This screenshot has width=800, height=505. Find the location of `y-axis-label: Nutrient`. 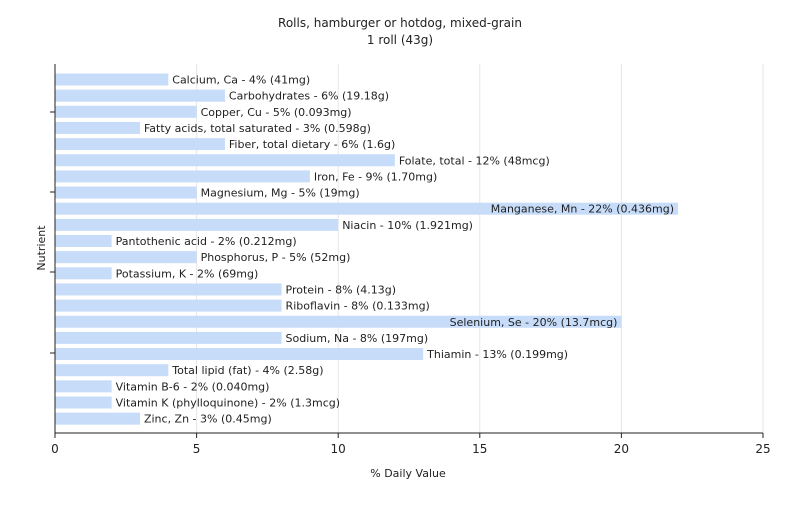

y-axis-label: Nutrient is located at coordinates (41, 248).